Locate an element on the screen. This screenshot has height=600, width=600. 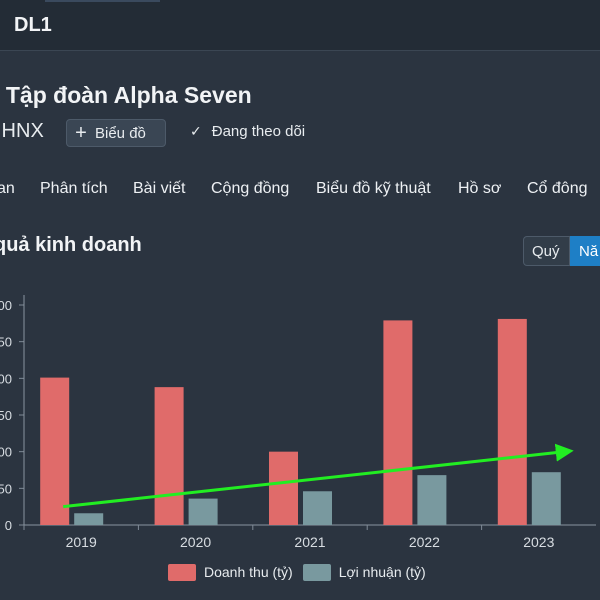
quarter-tab: Quý is located at coordinates (546, 251).